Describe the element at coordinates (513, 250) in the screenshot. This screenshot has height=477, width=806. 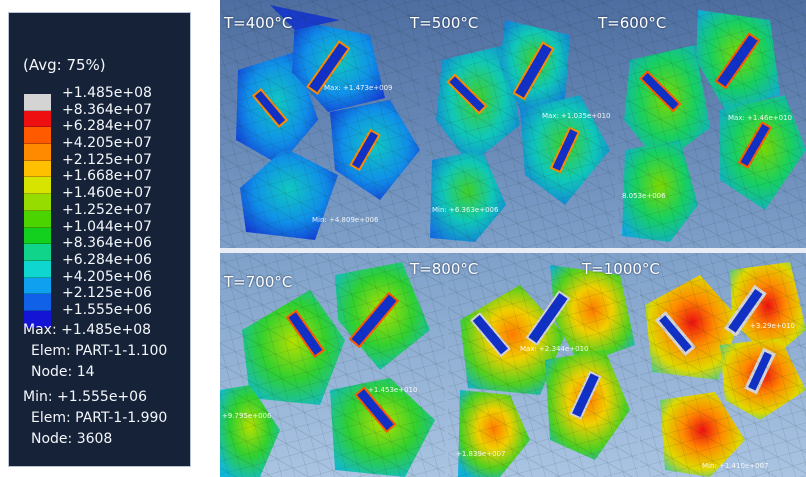
I see `row-separator` at that location.